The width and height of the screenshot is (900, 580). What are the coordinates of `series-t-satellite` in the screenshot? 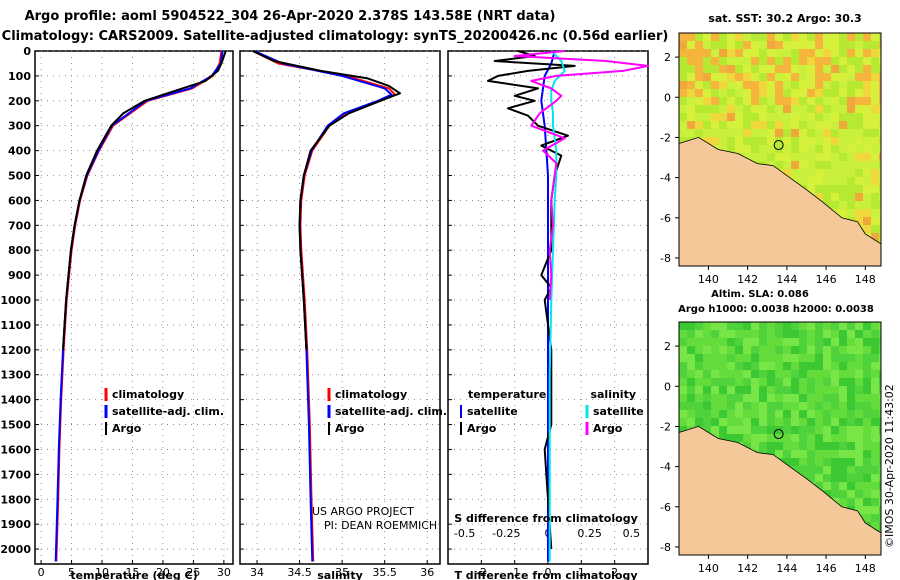 It's located at (548, 306).